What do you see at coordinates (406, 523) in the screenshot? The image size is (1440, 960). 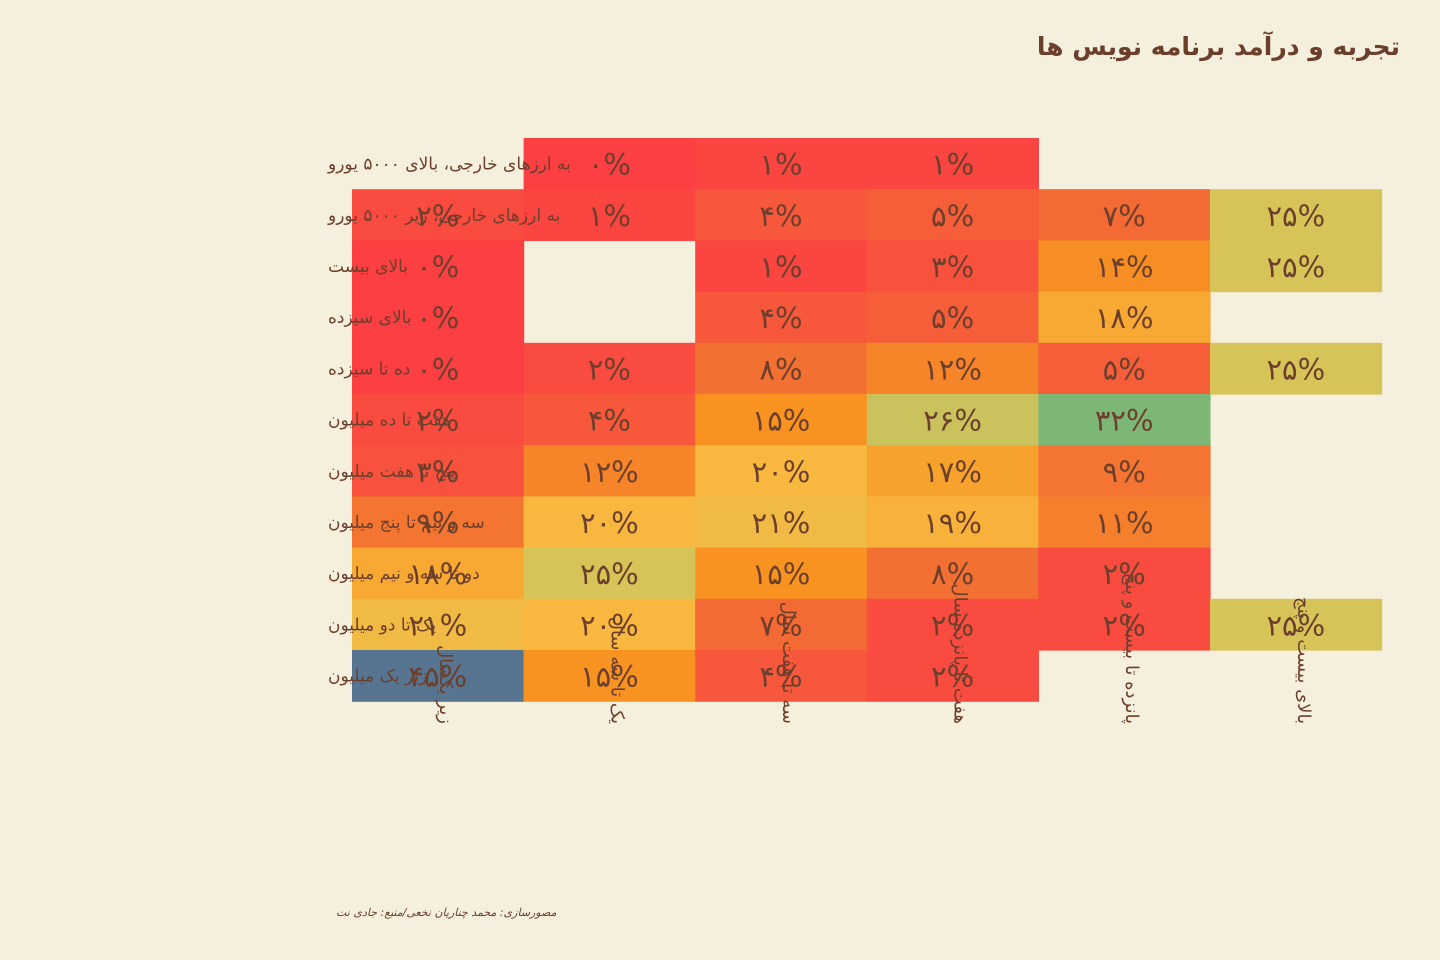 I see `row-label: سه و نیم تا پنج میلیون` at bounding box center [406, 523].